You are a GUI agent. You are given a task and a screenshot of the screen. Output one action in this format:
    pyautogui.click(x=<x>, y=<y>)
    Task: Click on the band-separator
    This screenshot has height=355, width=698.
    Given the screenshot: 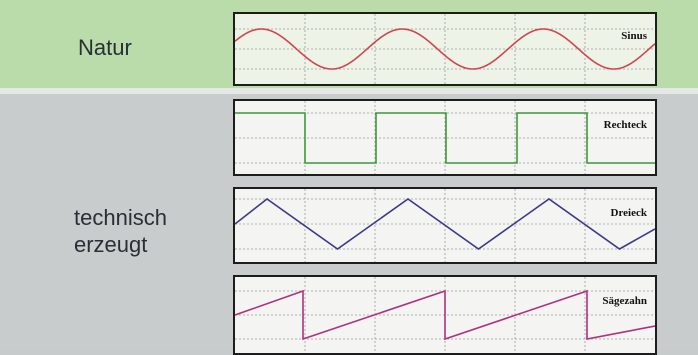 What is the action you would take?
    pyautogui.click(x=349, y=91)
    